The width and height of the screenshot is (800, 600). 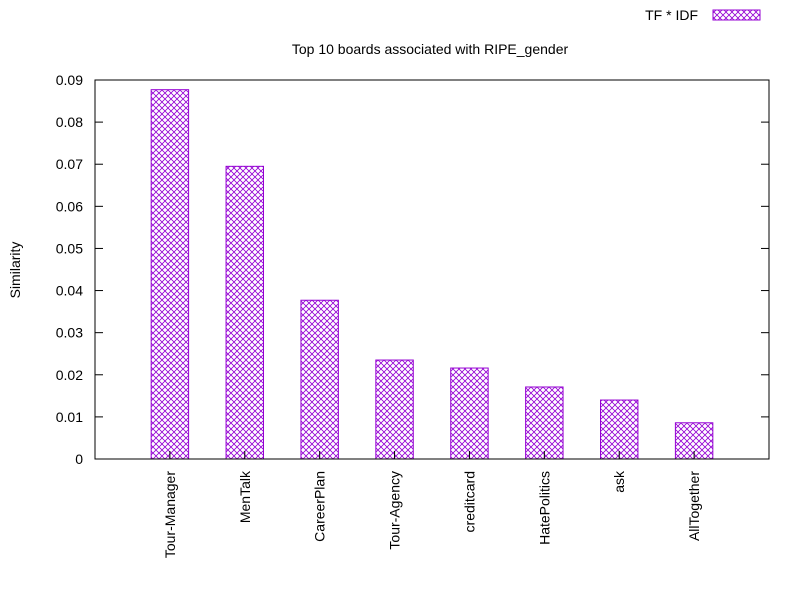 I want to click on legend-swatch, so click(x=736, y=15).